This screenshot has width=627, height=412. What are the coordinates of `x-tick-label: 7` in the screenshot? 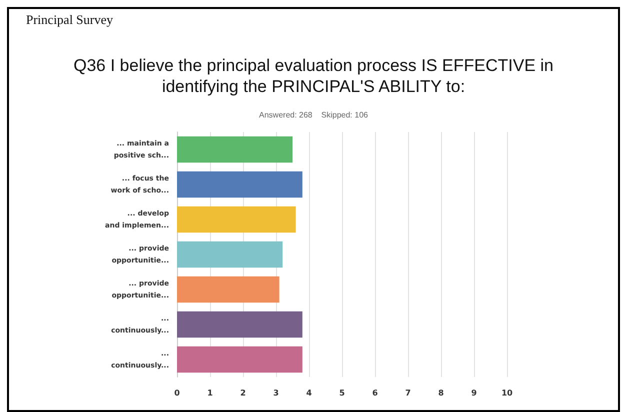 It's located at (408, 393).